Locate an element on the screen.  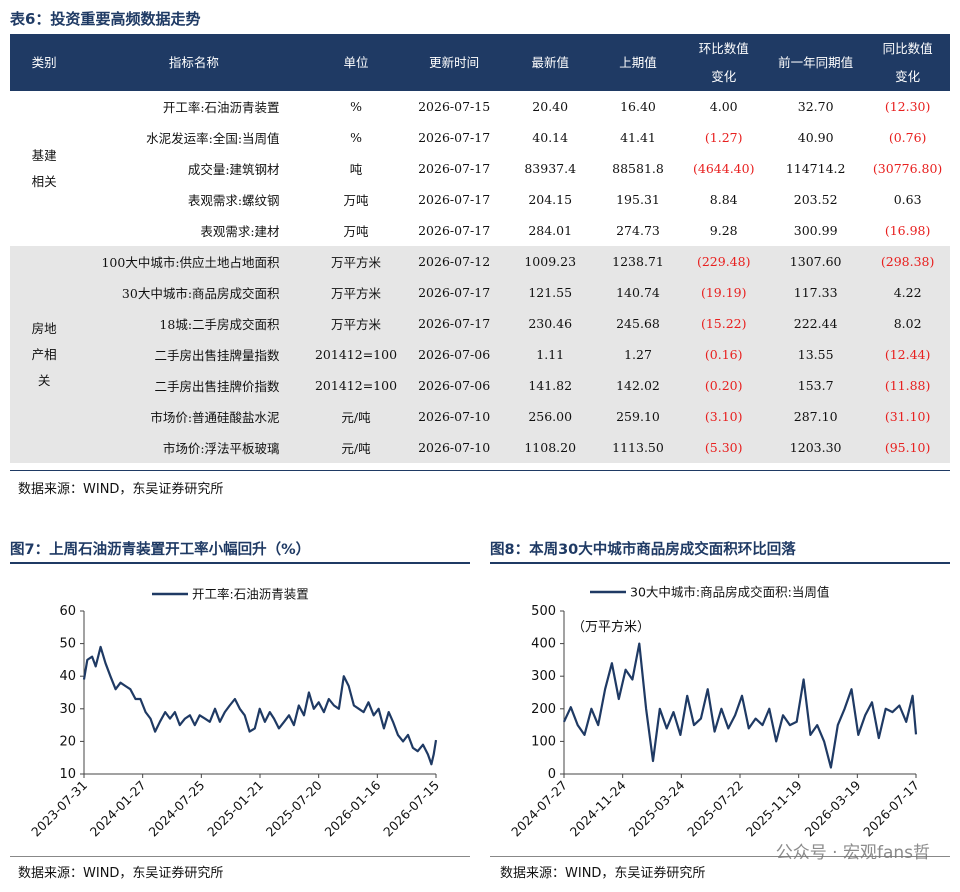
cell-ly: 203.52 is located at coordinates (815, 199).